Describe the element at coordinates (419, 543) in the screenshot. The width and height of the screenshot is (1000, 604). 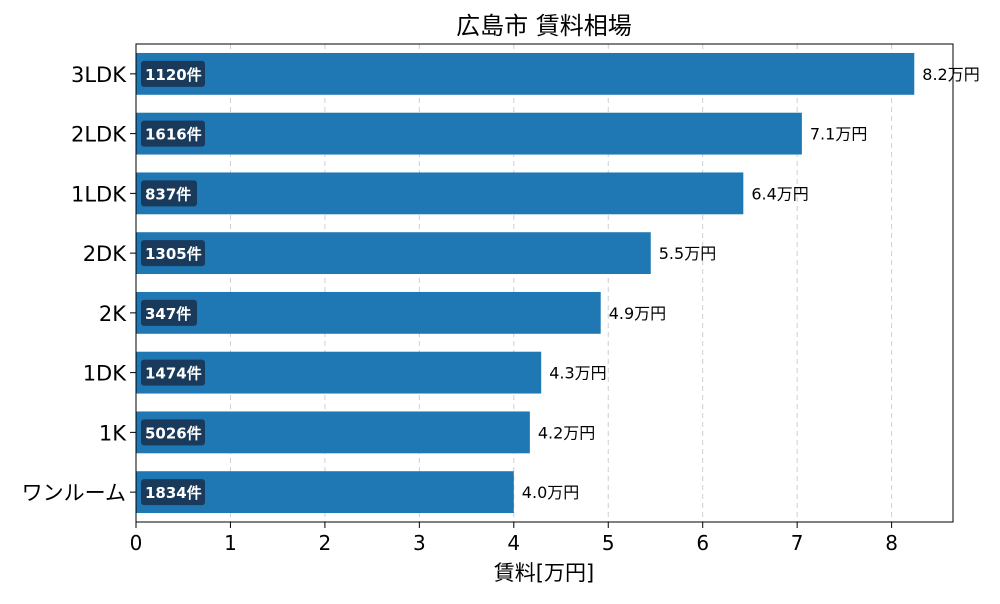
I see `x-tick-label: 3` at that location.